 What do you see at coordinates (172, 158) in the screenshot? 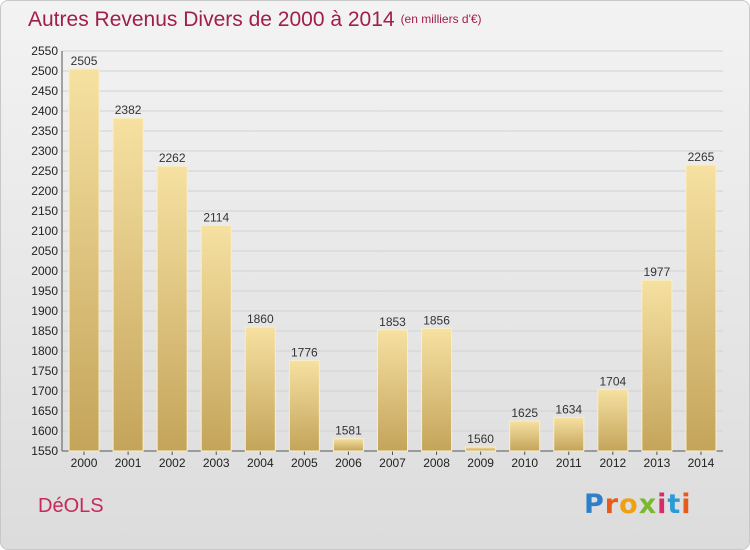
I see `value-label: 2262` at bounding box center [172, 158].